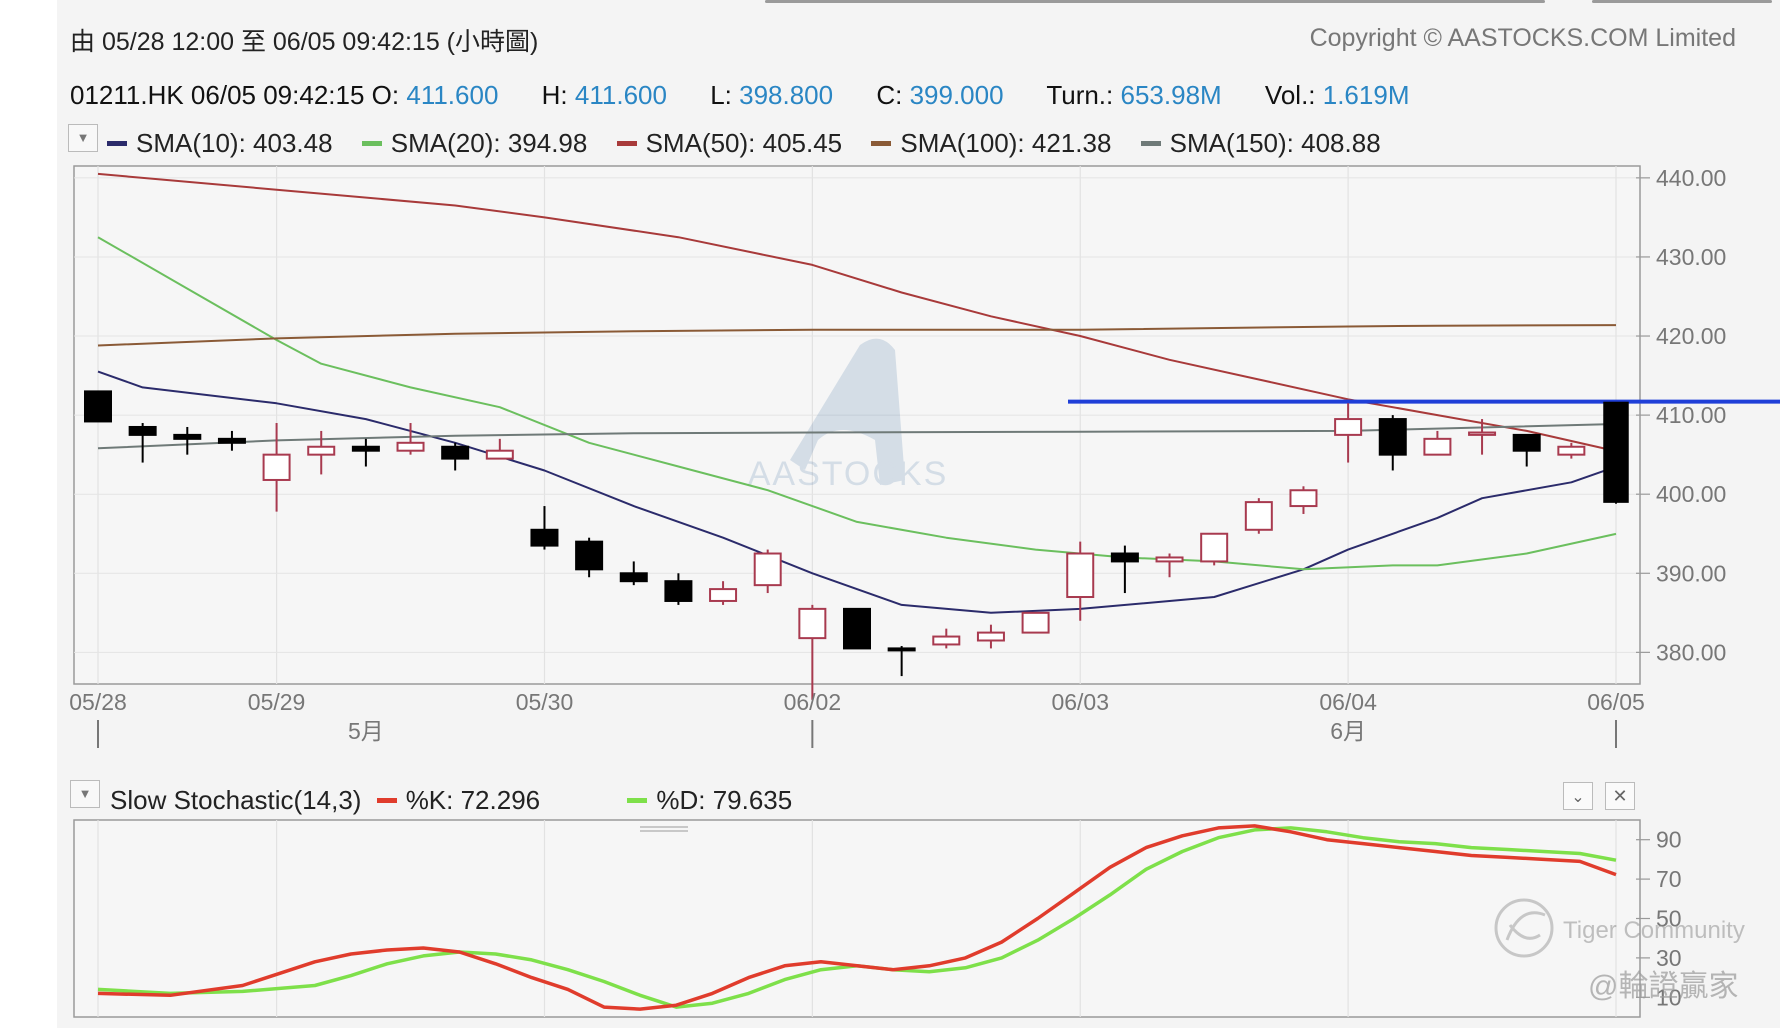 This screenshot has height=1028, width=1780. What do you see at coordinates (724, 800) in the screenshot?
I see `legend-label: %D: 79.635` at bounding box center [724, 800].